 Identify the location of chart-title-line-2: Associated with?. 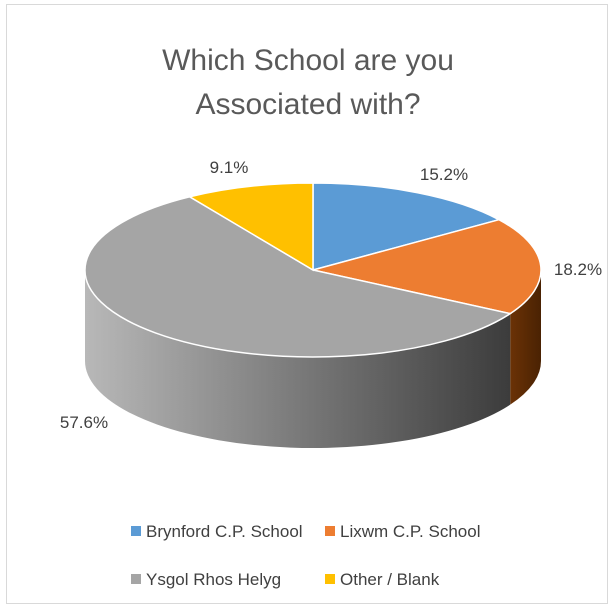
(307, 104).